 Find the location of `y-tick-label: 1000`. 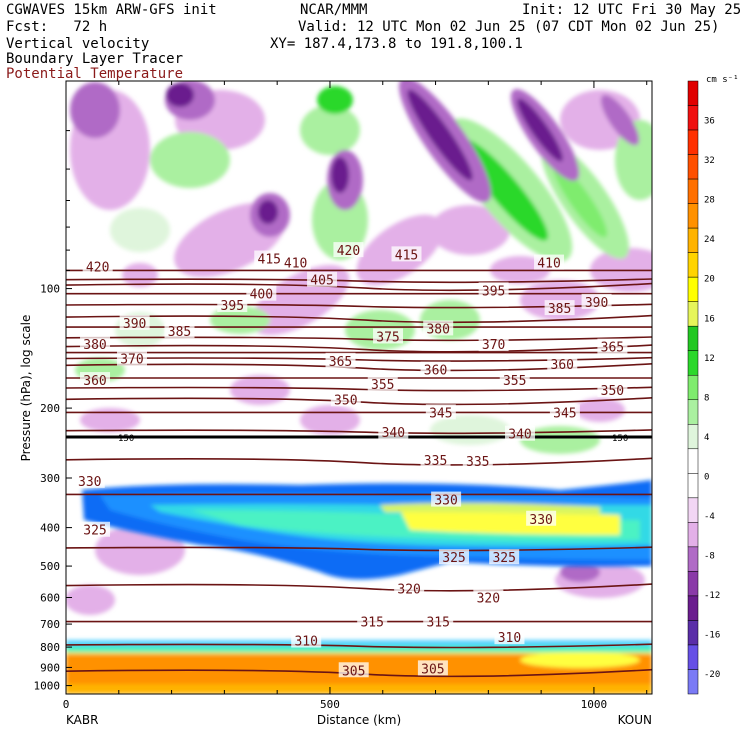

y-tick-label: 1000 is located at coordinates (47, 686).